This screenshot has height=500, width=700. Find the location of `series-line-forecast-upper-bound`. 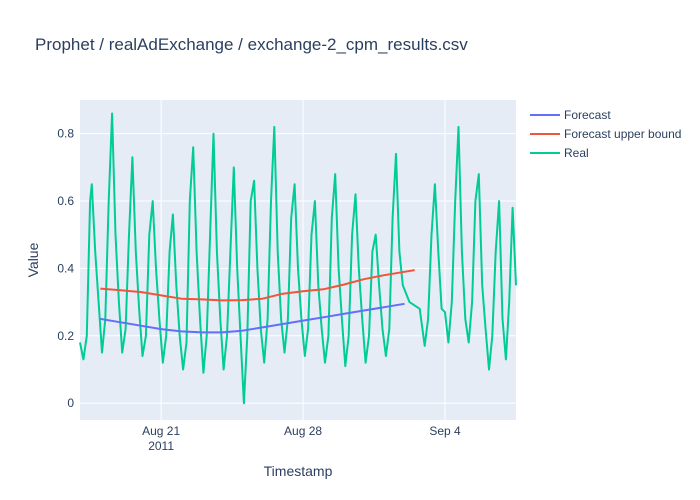

series-line-forecast-upper-bound is located at coordinates (257, 285).